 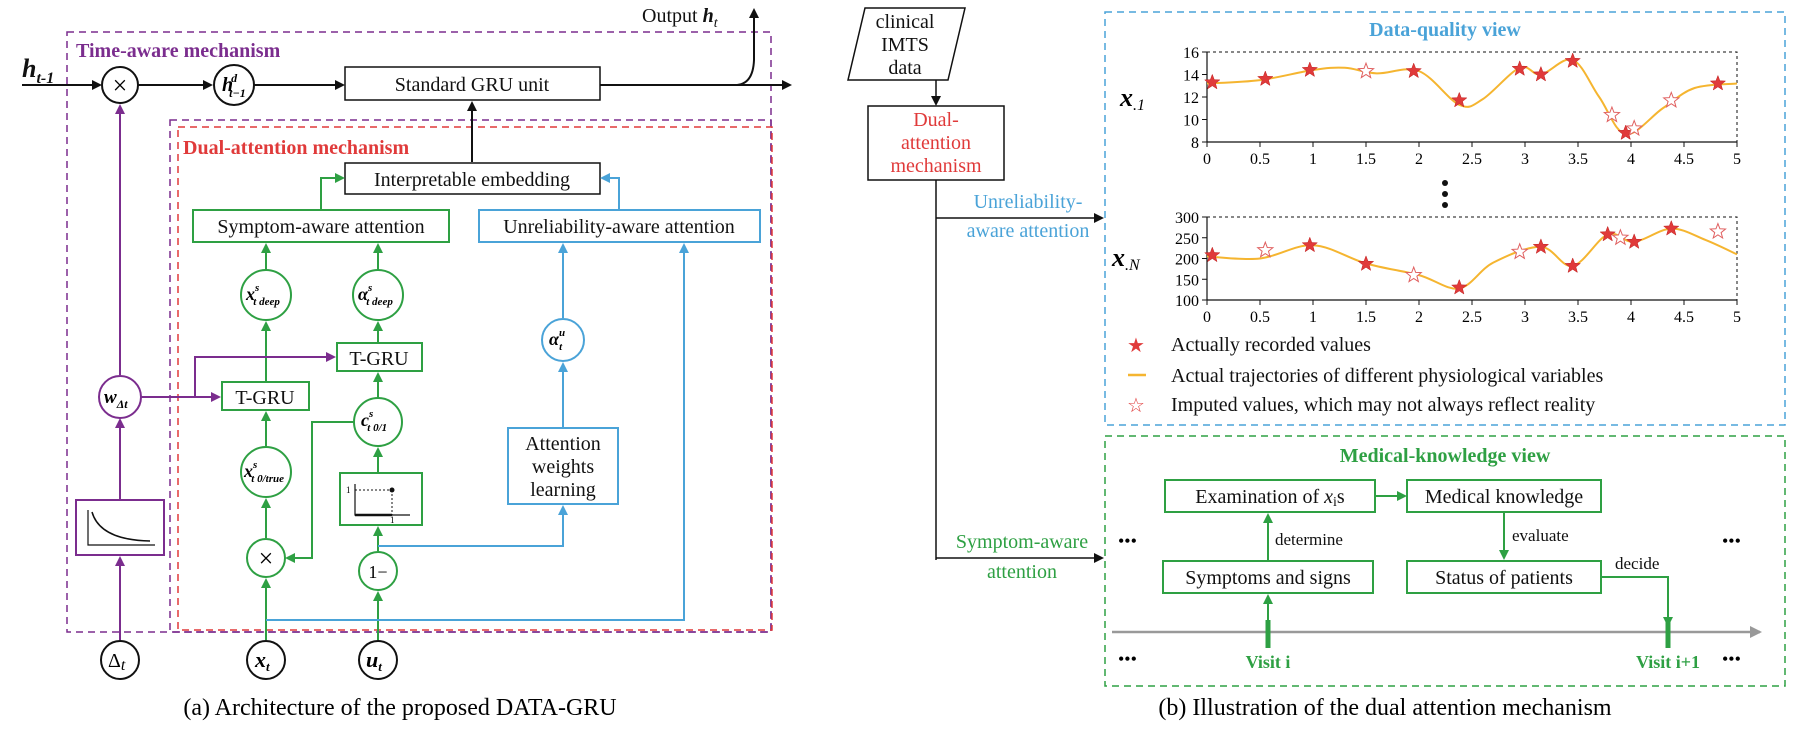 I want to click on x-t-node, so click(x=266, y=660).